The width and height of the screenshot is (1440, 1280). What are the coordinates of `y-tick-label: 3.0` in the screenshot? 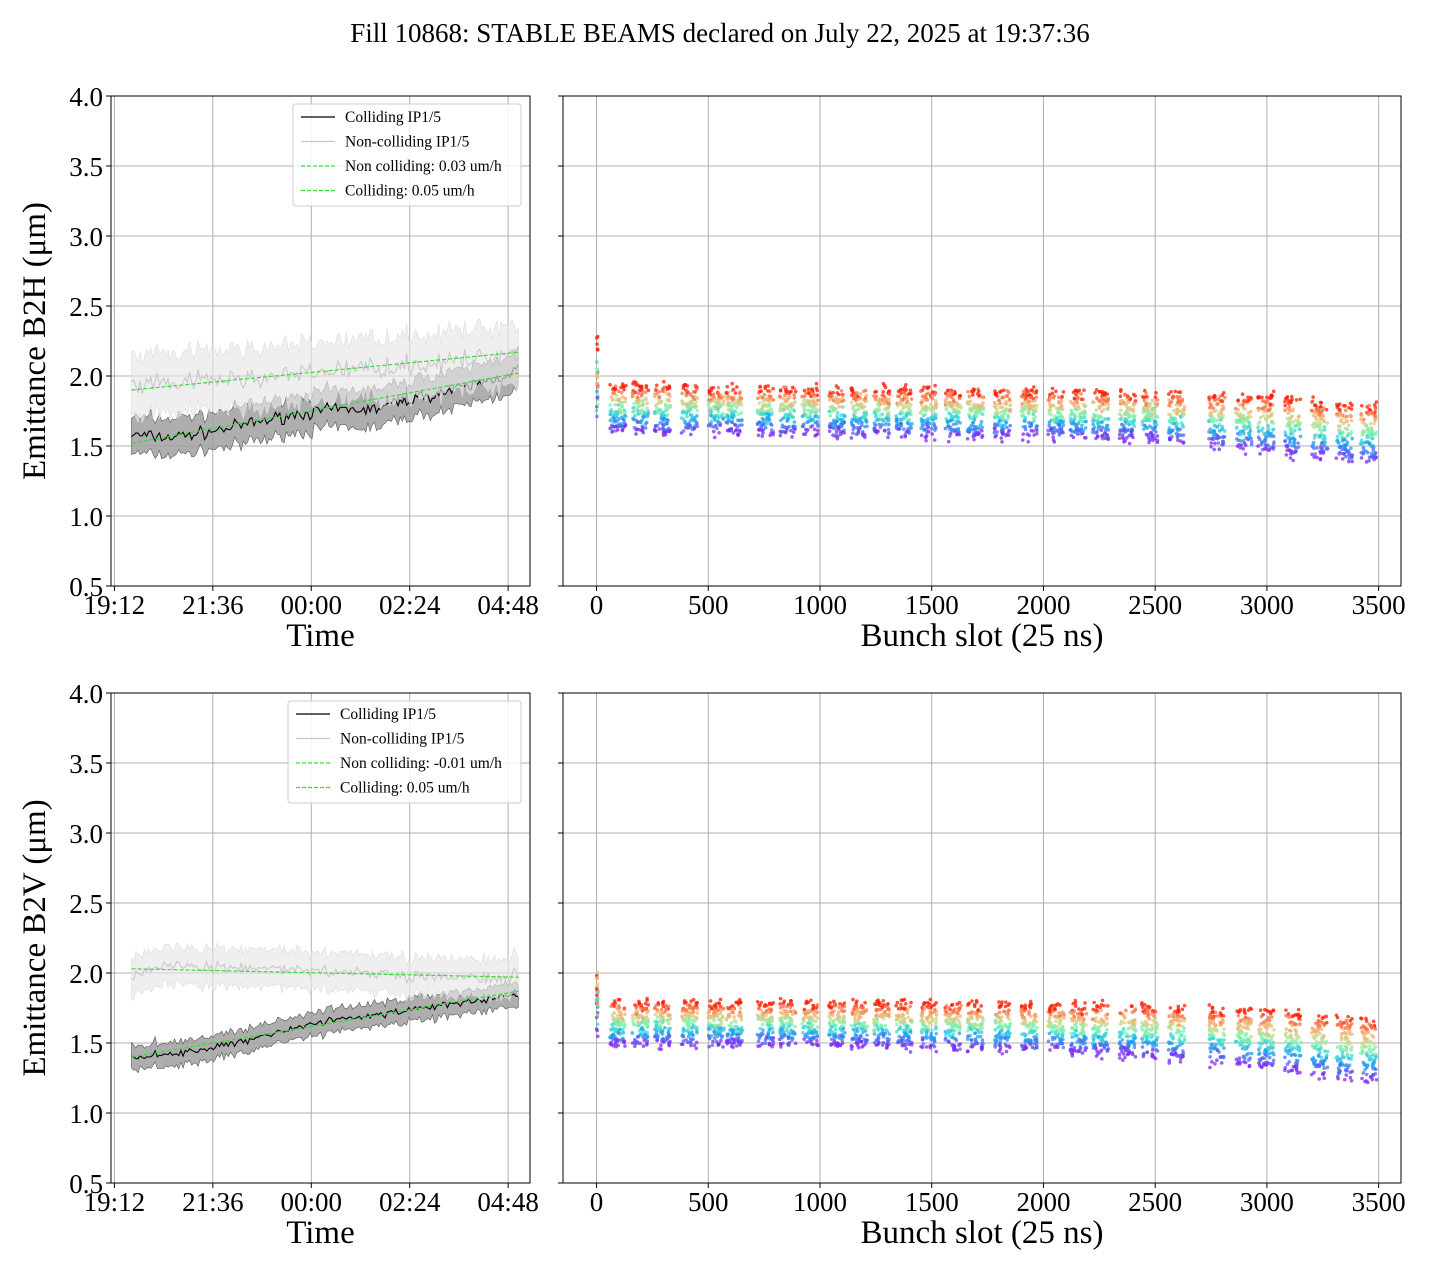 It's located at (86, 834).